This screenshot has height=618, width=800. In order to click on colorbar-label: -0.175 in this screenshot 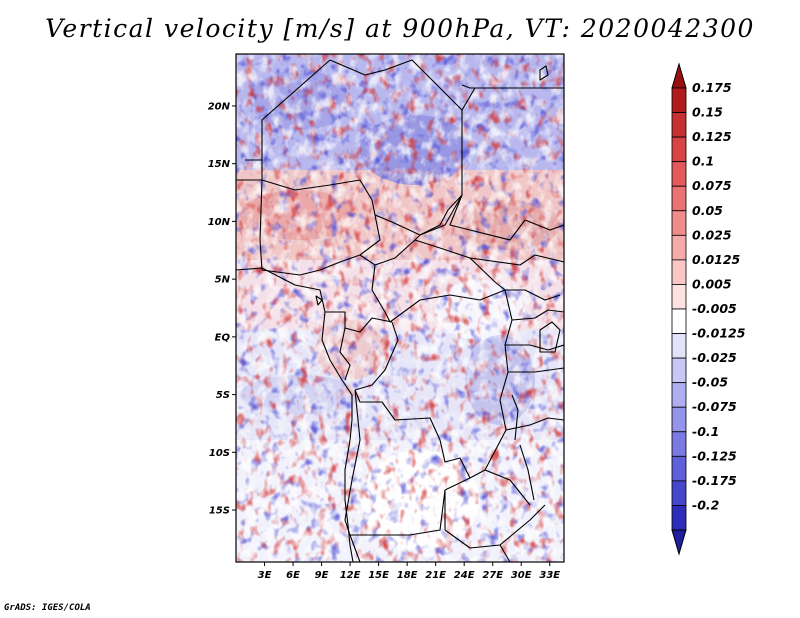, I will do `click(714, 480)`.